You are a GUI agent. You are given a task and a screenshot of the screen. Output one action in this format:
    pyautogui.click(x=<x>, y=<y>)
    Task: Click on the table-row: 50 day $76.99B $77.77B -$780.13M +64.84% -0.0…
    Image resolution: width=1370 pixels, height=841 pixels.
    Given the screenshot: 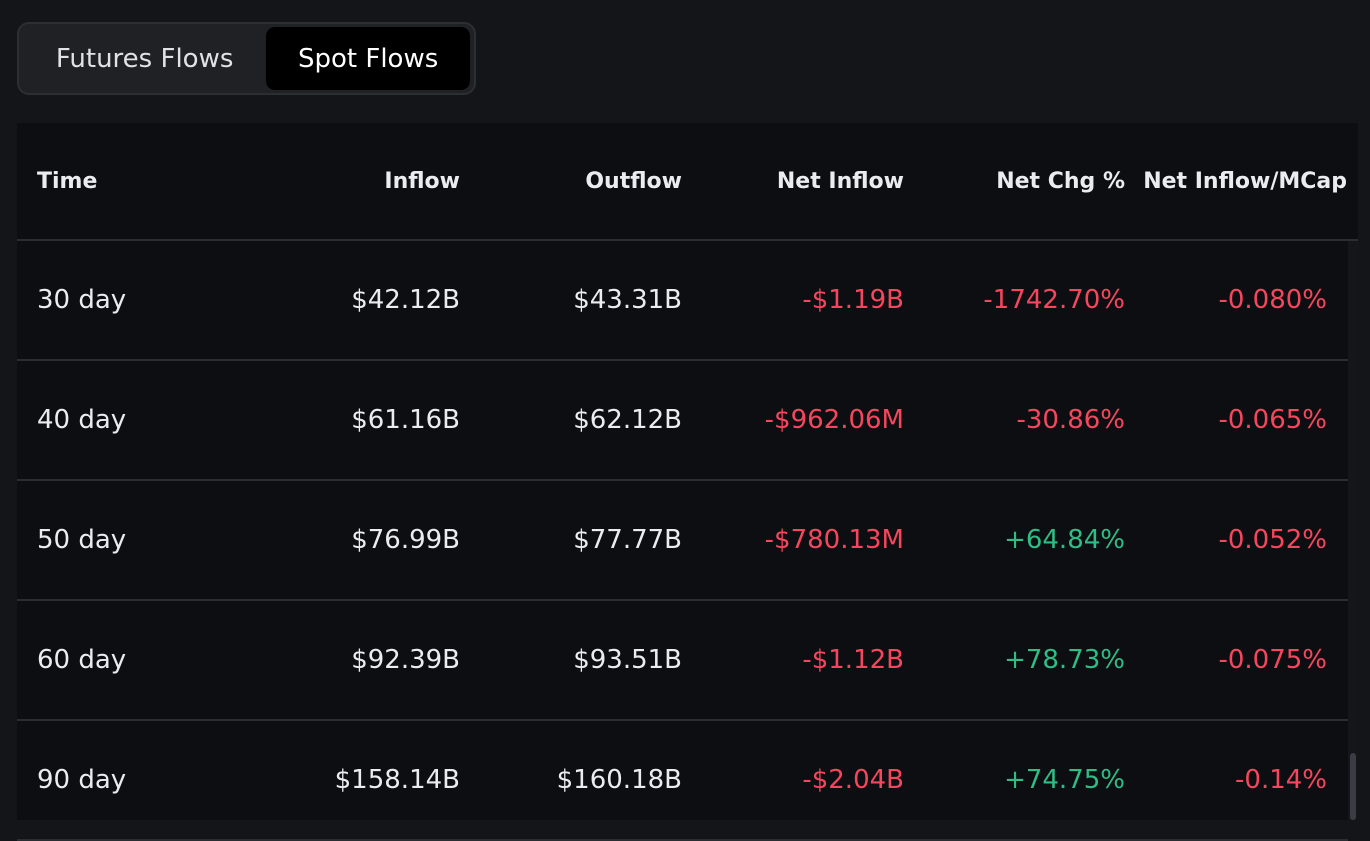 What is the action you would take?
    pyautogui.click(x=682, y=541)
    